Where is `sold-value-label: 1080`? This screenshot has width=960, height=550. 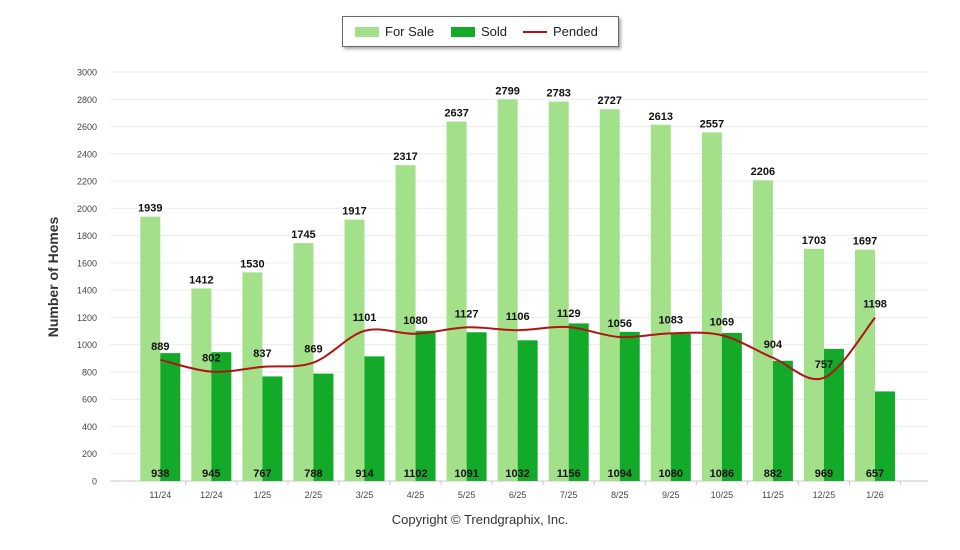
sold-value-label: 1080 is located at coordinates (671, 474).